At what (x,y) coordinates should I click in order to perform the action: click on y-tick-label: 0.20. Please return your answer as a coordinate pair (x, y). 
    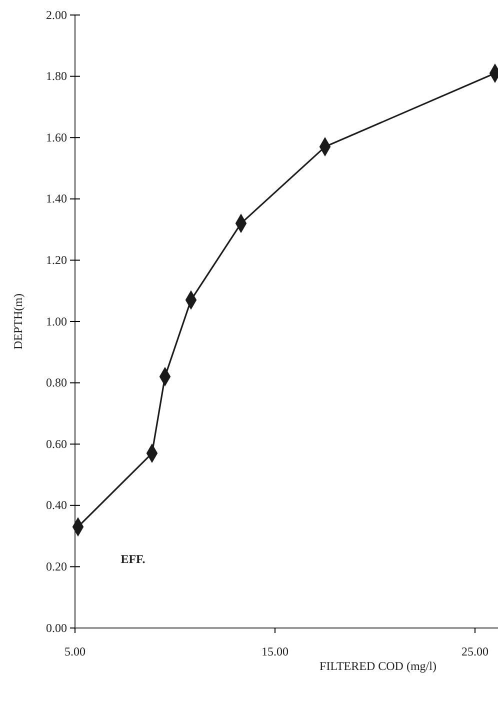
    Looking at the image, I should click on (56, 567).